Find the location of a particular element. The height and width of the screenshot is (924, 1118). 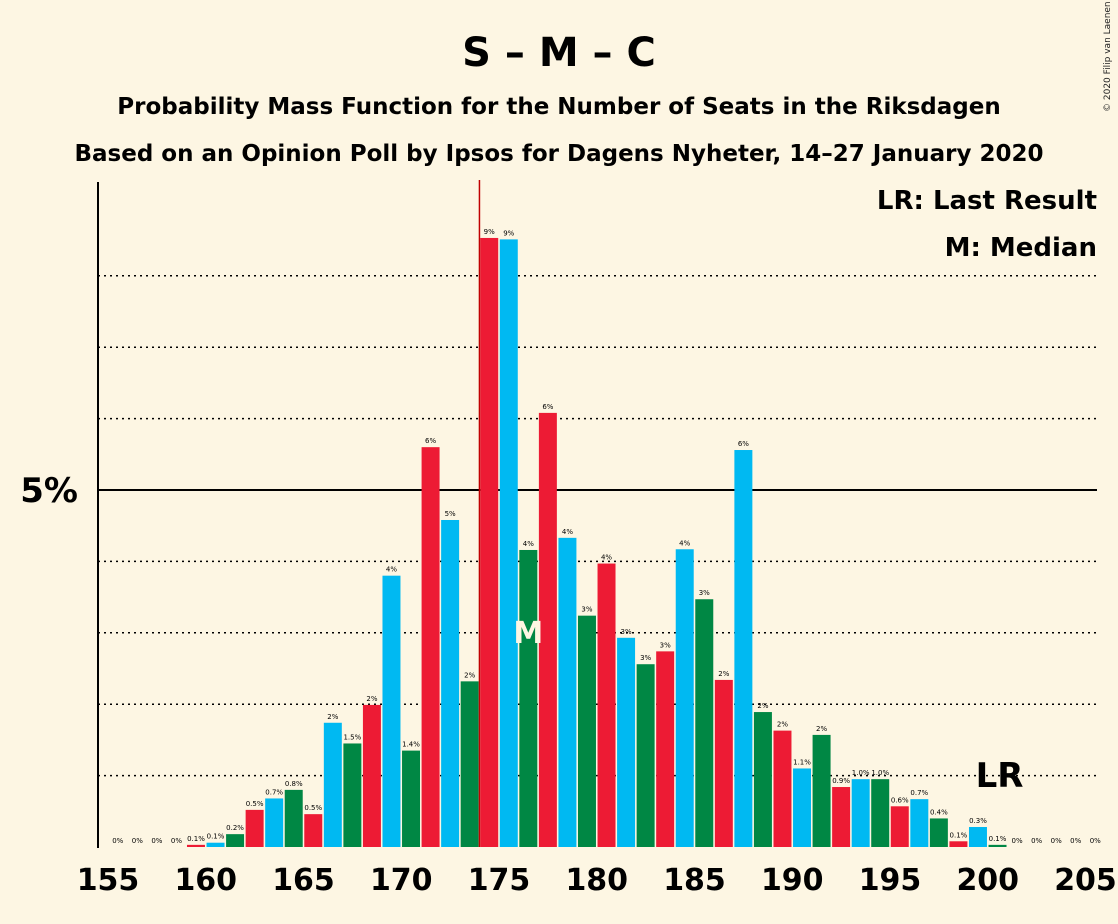

bar-value-label: 0.4% is located at coordinates (939, 812).